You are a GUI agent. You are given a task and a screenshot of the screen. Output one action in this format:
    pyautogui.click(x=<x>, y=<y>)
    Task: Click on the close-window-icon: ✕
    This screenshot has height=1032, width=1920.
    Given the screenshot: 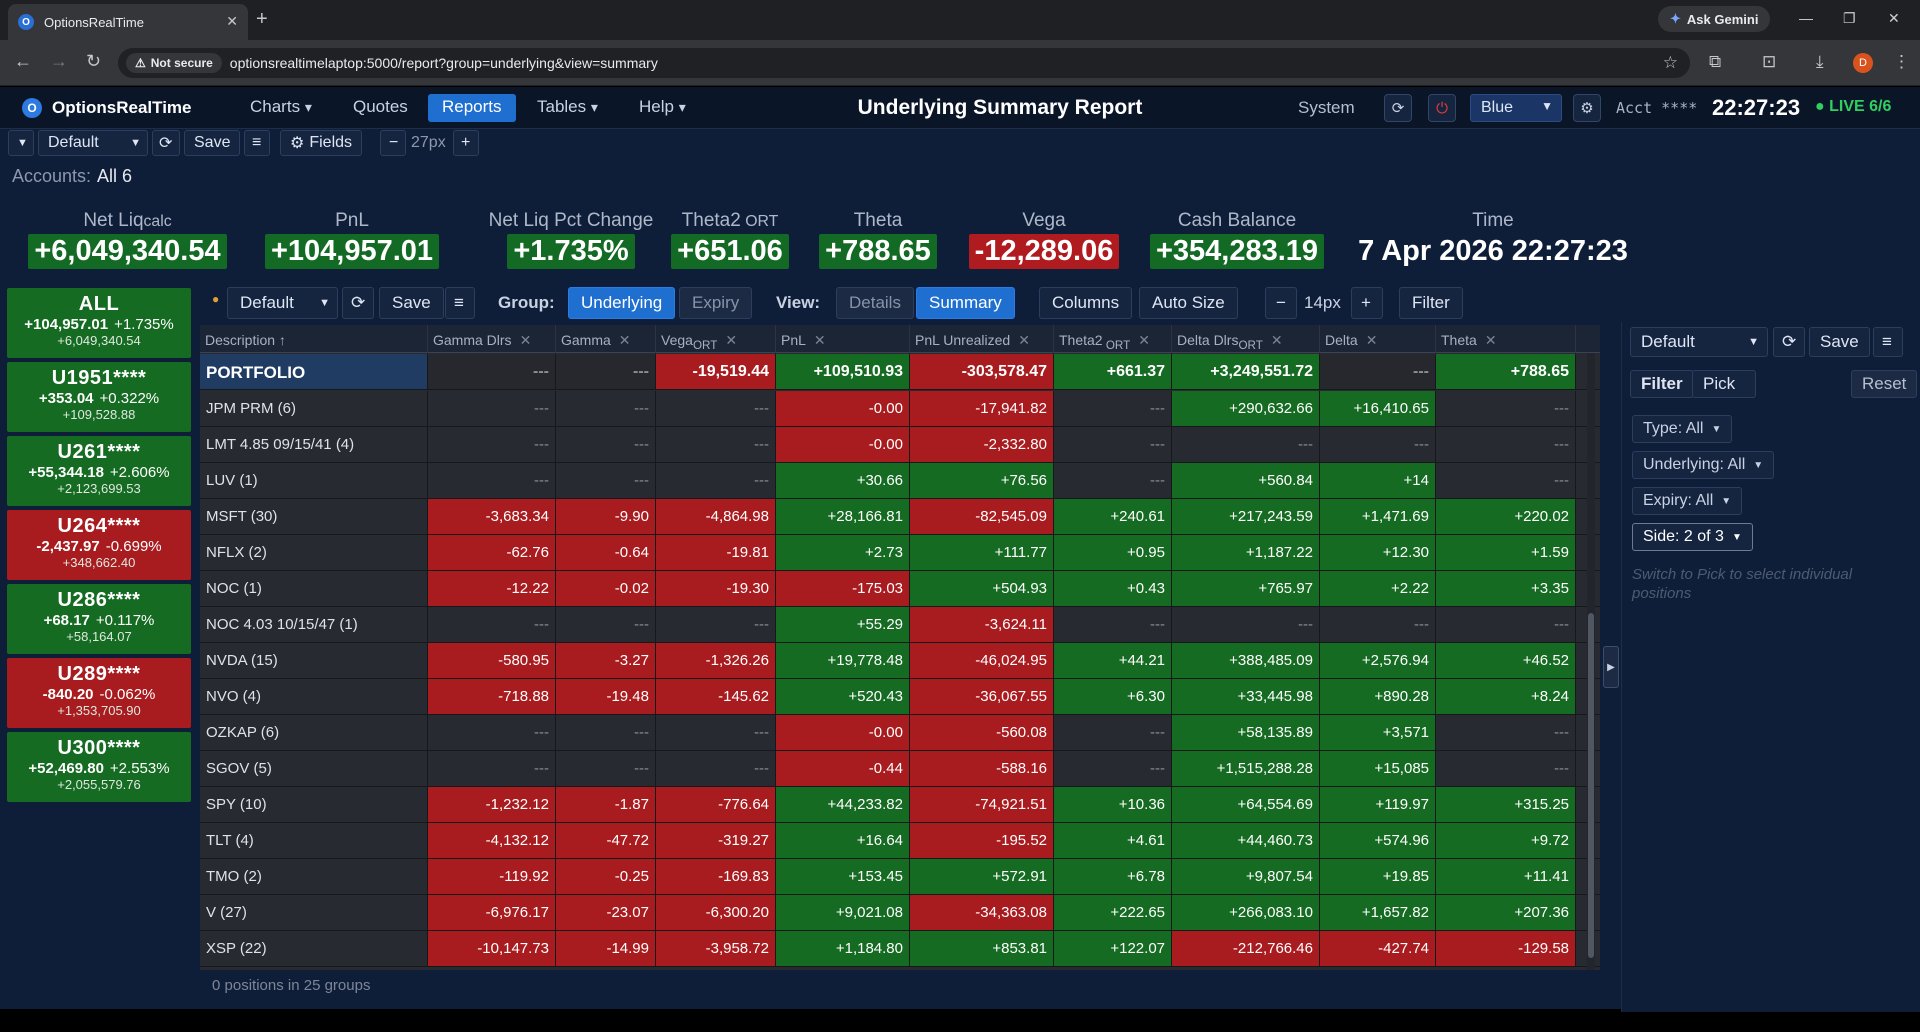 What is the action you would take?
    pyautogui.click(x=1894, y=18)
    